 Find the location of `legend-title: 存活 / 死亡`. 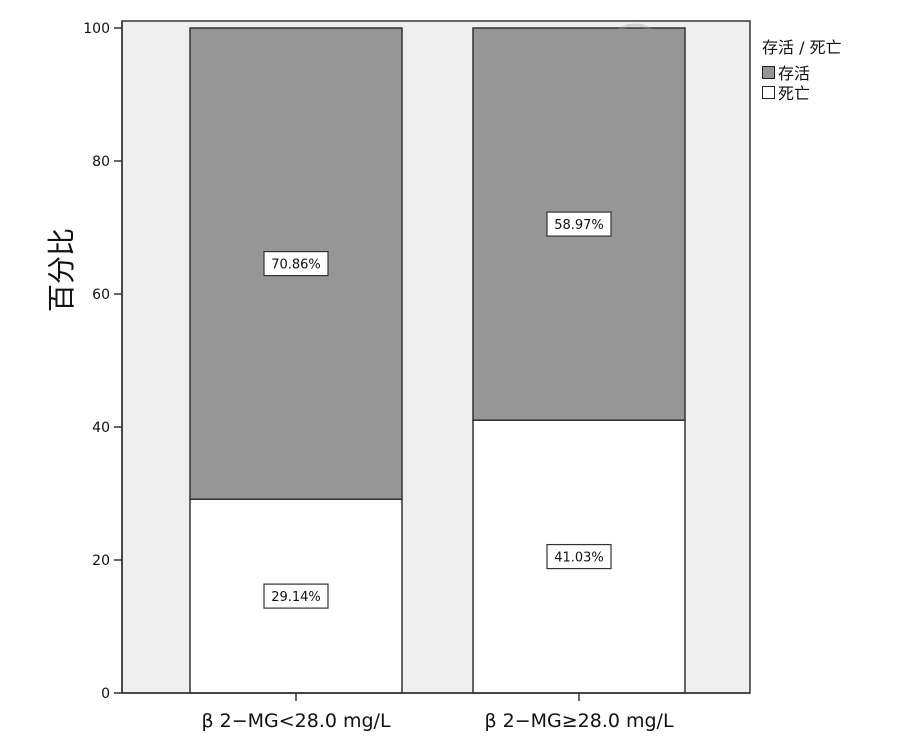

legend-title: 存活 / 死亡 is located at coordinates (802, 47).